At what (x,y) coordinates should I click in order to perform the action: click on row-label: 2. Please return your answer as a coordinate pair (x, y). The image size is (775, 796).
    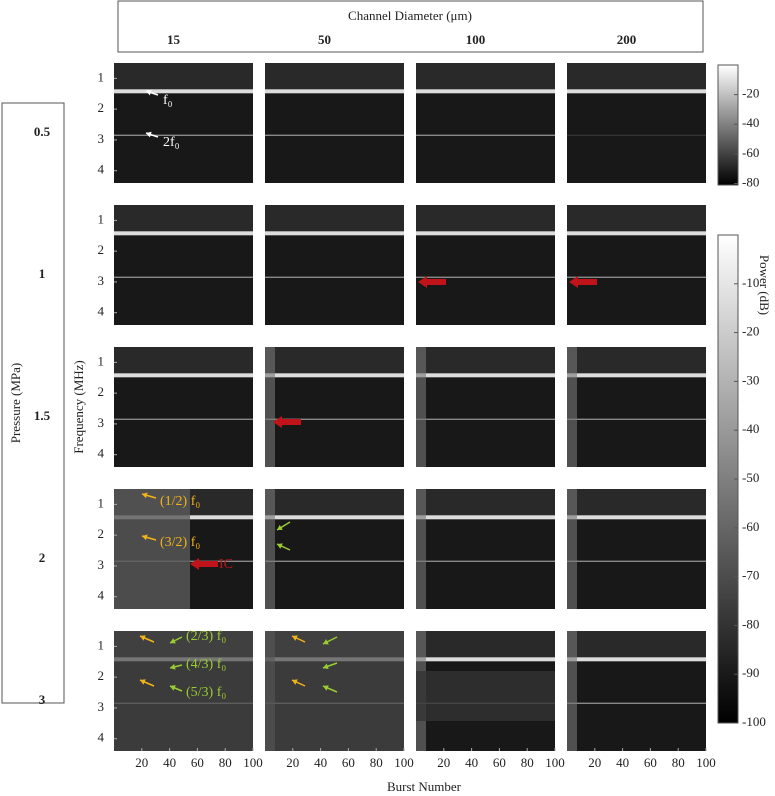
    Looking at the image, I should click on (42, 557).